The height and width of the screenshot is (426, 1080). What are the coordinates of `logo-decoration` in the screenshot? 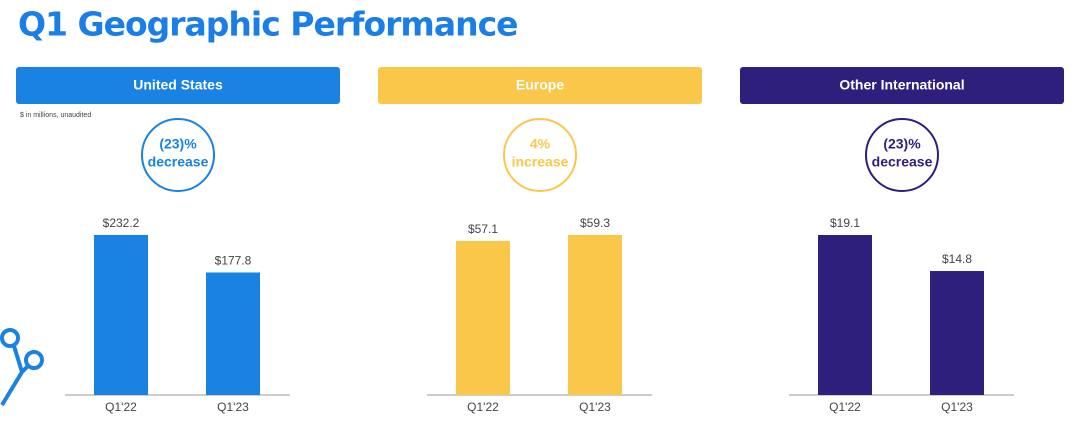 It's located at (22, 367).